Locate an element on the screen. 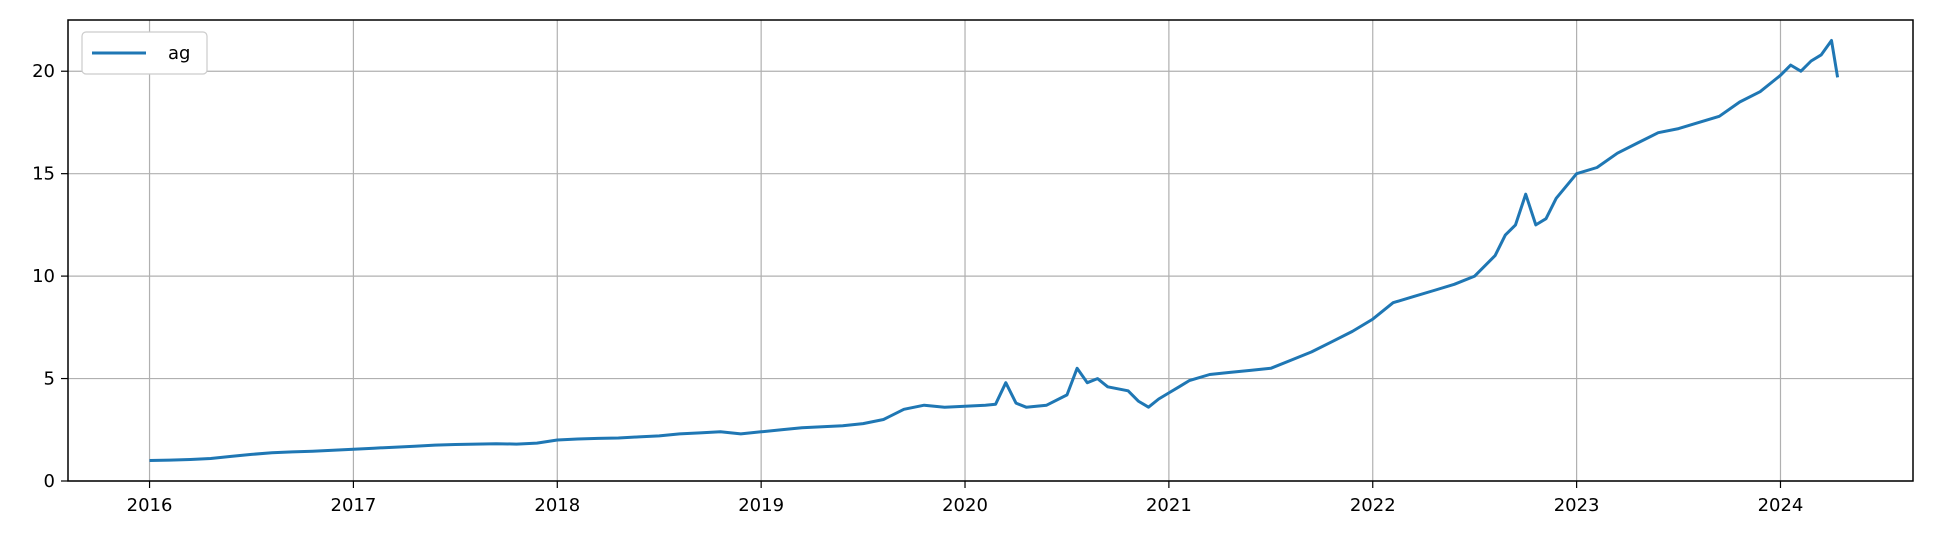  x-axis: 2016 2017 2018 2019 2020 2021 2022 2023 2024 is located at coordinates (965, 498).